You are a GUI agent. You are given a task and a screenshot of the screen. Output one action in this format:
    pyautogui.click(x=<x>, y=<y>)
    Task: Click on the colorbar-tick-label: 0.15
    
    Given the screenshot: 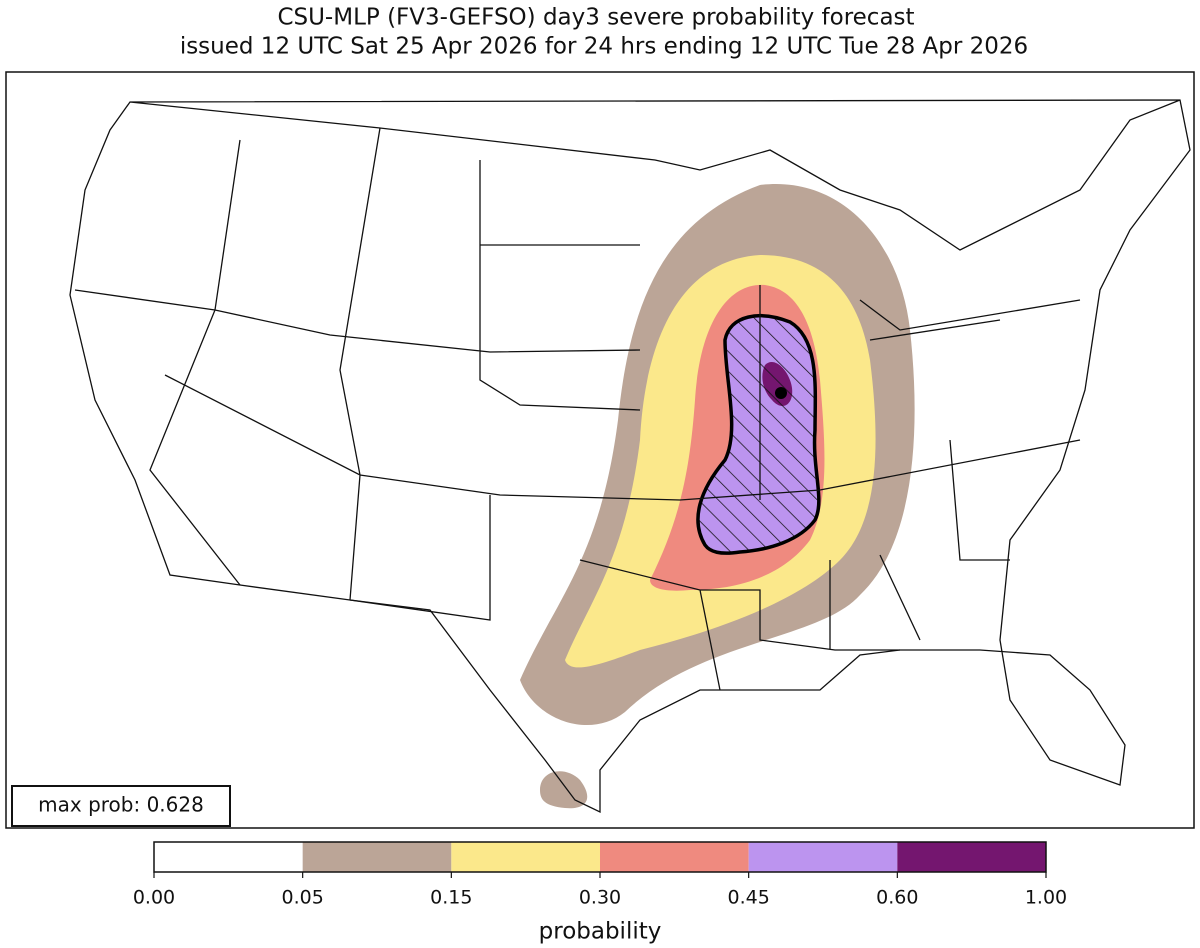 What is the action you would take?
    pyautogui.click(x=451, y=898)
    